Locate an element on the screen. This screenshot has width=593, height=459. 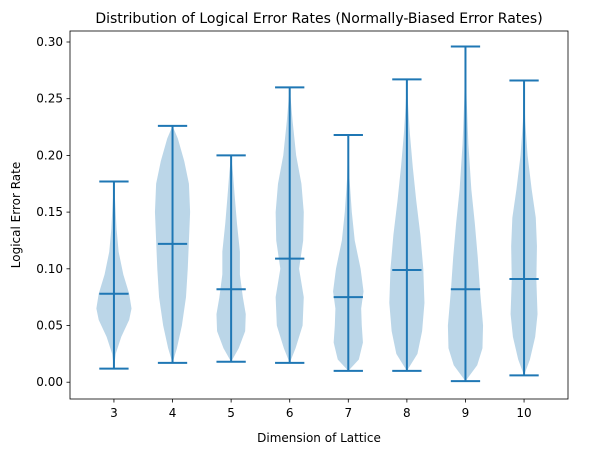
y-tick-label: 0.25 is located at coordinates (49, 99).